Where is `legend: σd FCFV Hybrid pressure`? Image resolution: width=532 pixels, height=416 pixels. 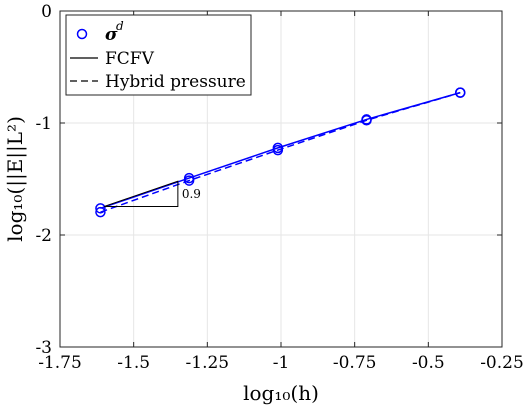
legend: σd FCFV Hybrid pressure is located at coordinates (158, 55).